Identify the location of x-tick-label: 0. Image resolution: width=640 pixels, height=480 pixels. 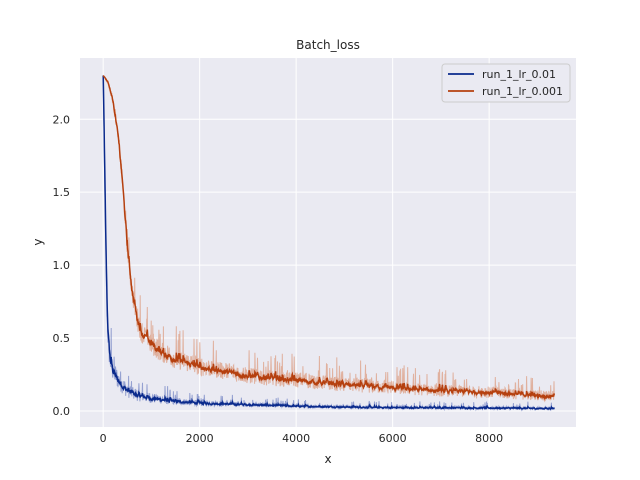
(103, 438).